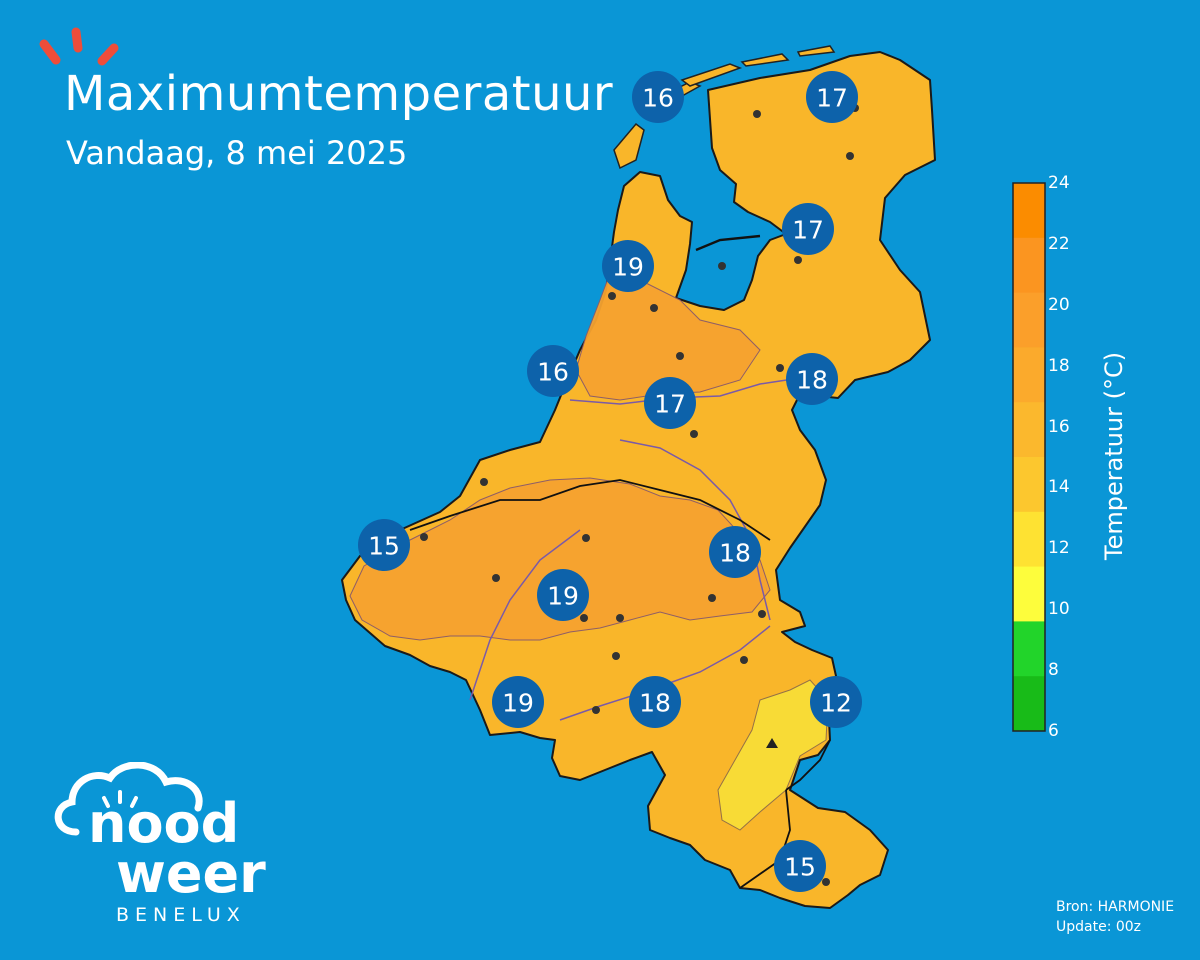 This screenshot has width=1200, height=960. Describe the element at coordinates (1059, 243) in the screenshot. I see `colorbar-tick-label: 22` at that location.